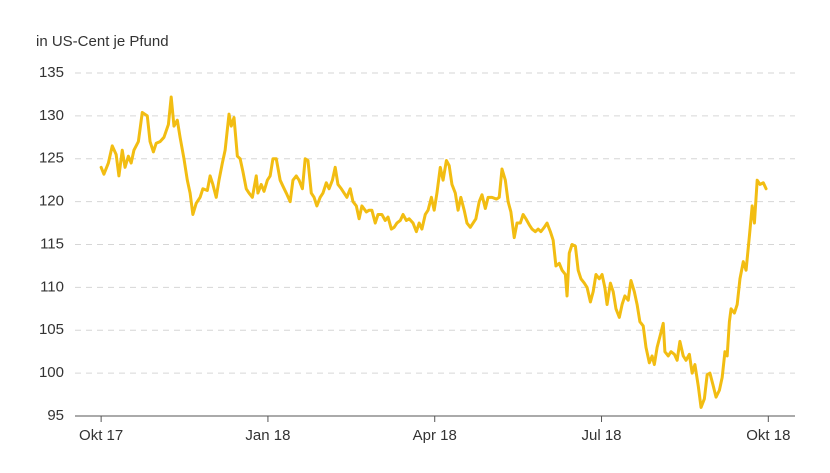 The height and width of the screenshot is (473, 830). I want to click on y-tick-label: 120, so click(51, 201).